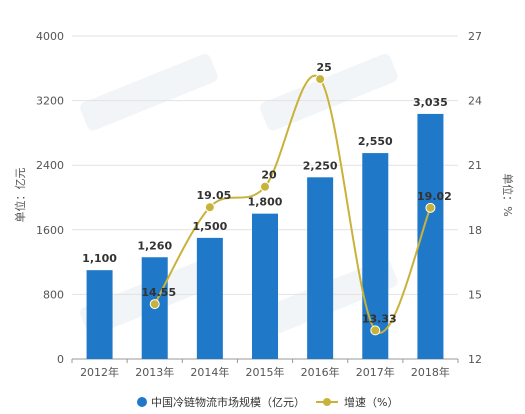 The height and width of the screenshot is (414, 525). Describe the element at coordinates (50, 230) in the screenshot. I see `left-tick-label: 1600` at that location.